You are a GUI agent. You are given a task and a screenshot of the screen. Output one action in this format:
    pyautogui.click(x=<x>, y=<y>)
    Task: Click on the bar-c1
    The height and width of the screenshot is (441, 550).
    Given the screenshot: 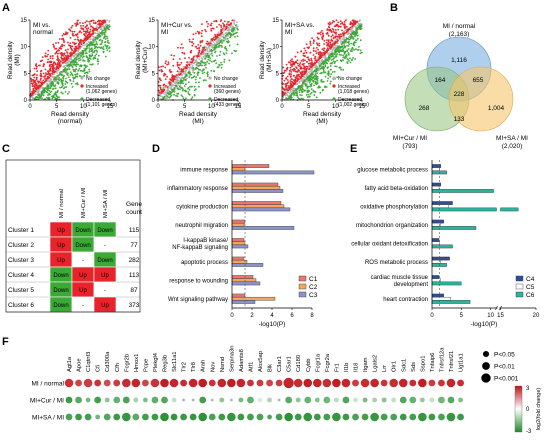 What is the action you would take?
    pyautogui.click(x=238, y=295)
    